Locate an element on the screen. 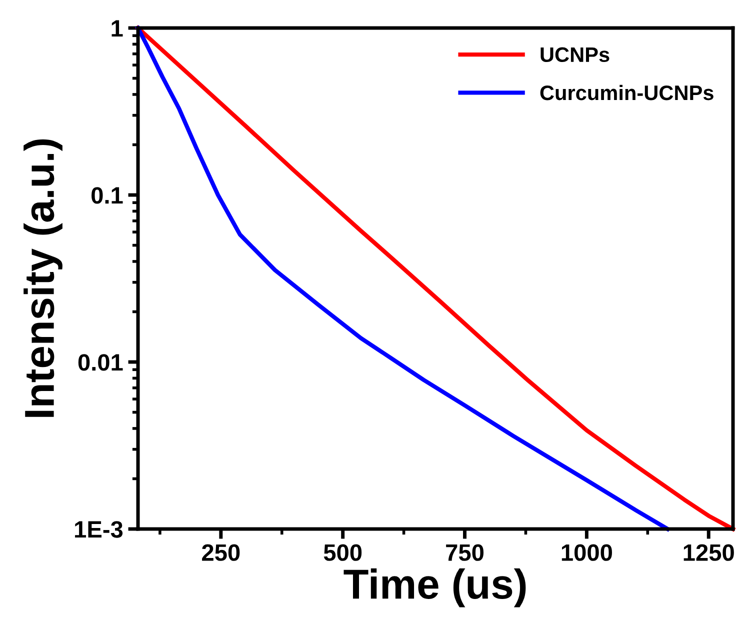 The height and width of the screenshot is (625, 748). legend-label: UCNPs is located at coordinates (575, 54).